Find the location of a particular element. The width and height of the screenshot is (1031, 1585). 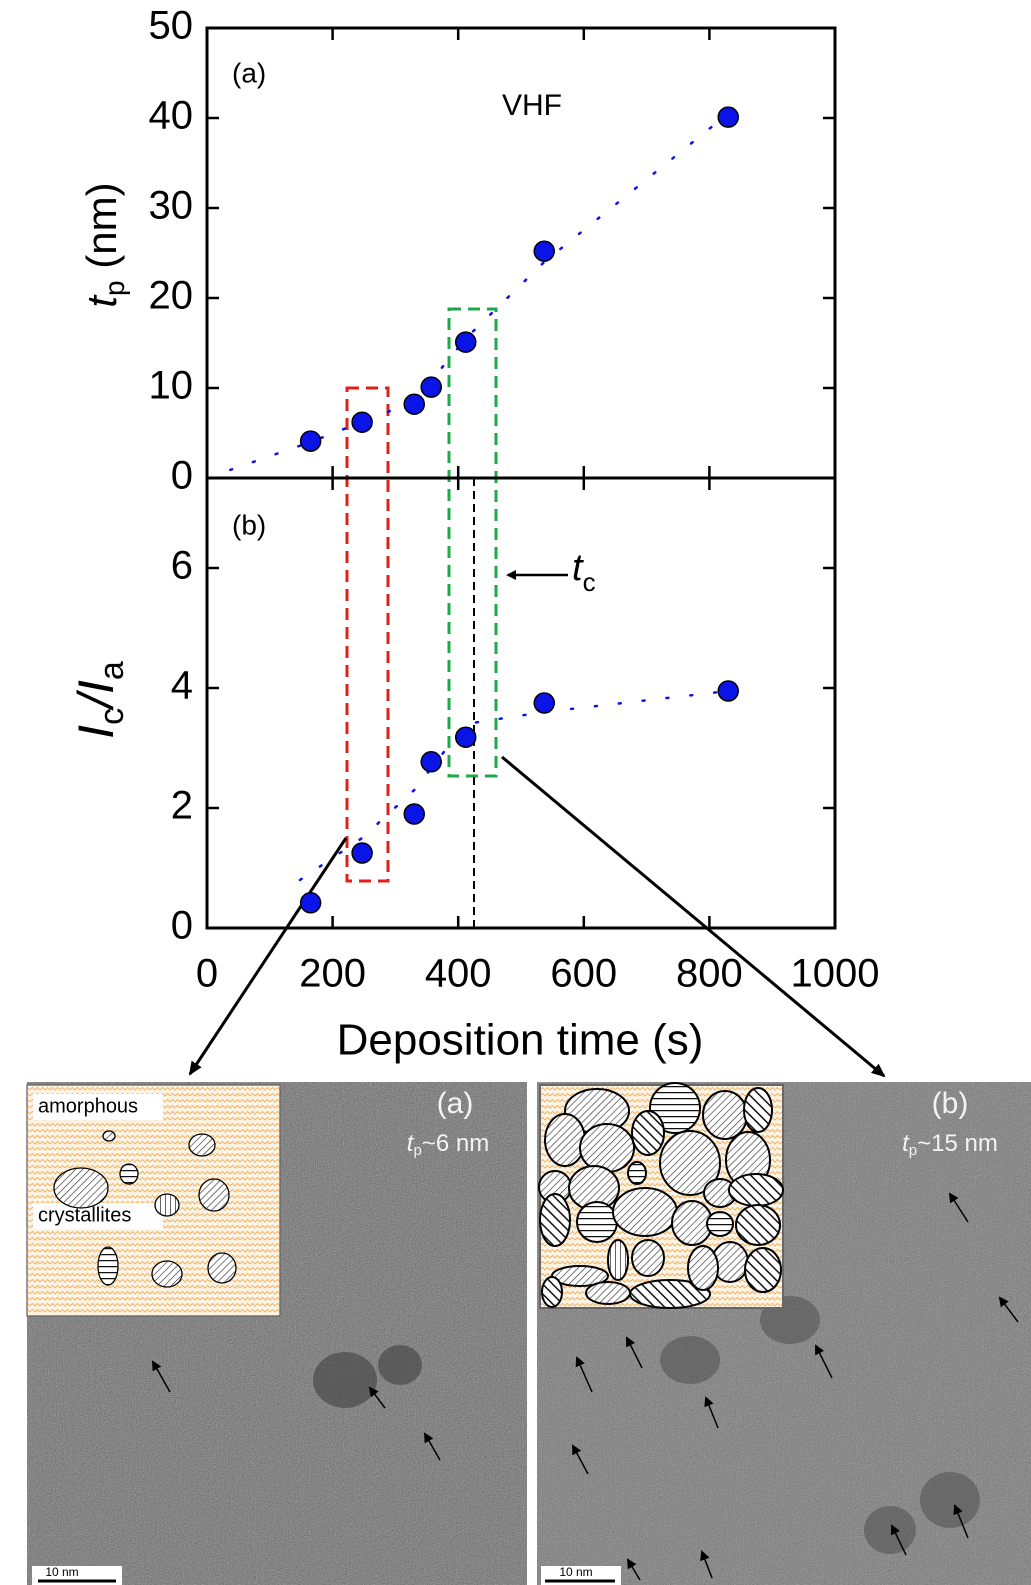

annotation: VHF is located at coordinates (532, 105).